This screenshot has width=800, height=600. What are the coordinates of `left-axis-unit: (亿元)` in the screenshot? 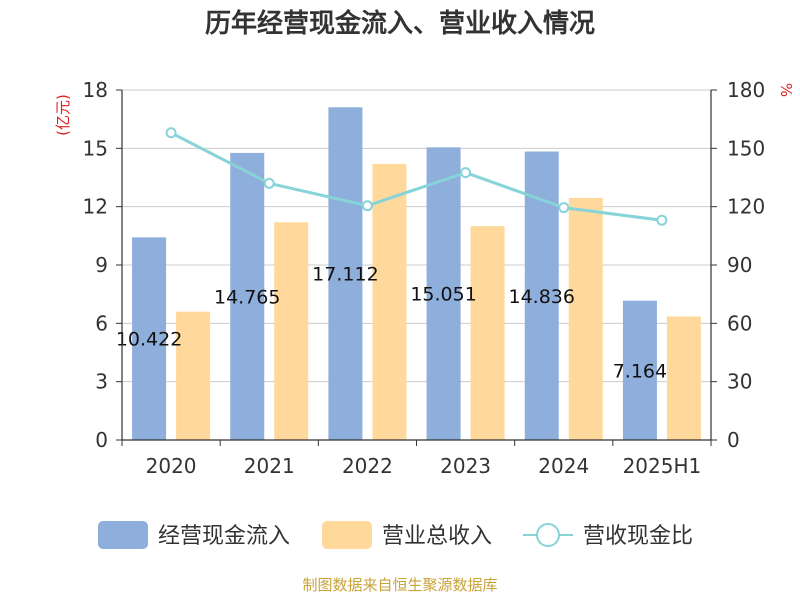 It's located at (63, 115).